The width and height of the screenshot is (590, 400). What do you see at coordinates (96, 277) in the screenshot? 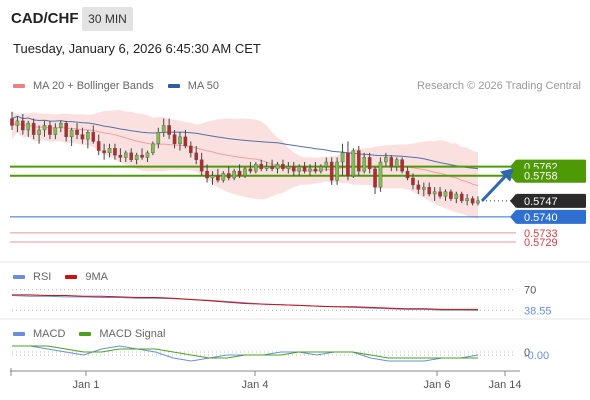
I see `rsi-ma-legend-label: 9MA` at bounding box center [96, 277].